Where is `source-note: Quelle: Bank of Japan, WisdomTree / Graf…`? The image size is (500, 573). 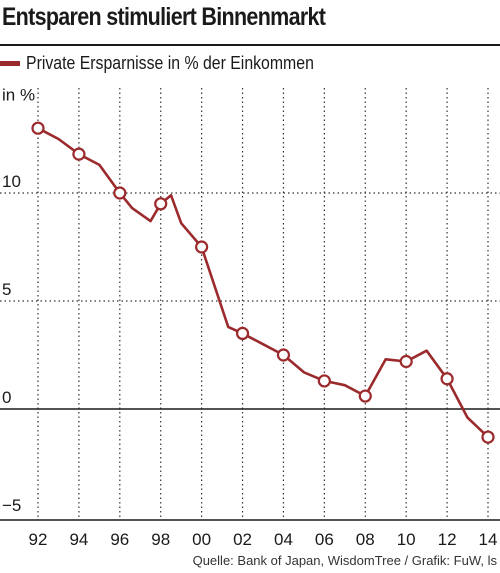
source-note: Quelle: Bank of Japan, WisdomTree / Graf… is located at coordinates (344, 560).